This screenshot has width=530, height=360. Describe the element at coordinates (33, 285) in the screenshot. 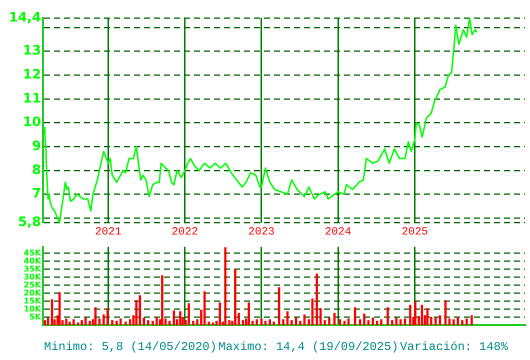

I see `y-tick-label: 25K` at that location.